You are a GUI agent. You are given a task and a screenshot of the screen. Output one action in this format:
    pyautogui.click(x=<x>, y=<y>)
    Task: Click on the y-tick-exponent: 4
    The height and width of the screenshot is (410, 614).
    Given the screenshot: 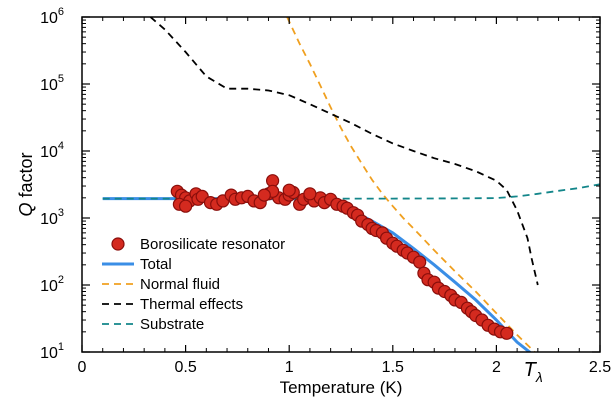 What is the action you would take?
    pyautogui.click(x=61, y=146)
    